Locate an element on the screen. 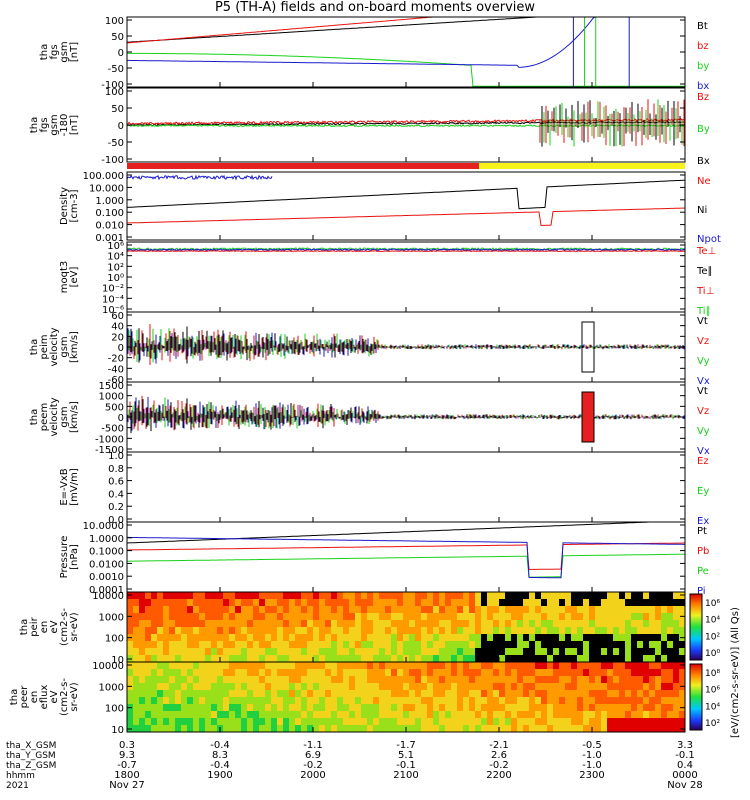  panel-plot-area is located at coordinates (406, 347).